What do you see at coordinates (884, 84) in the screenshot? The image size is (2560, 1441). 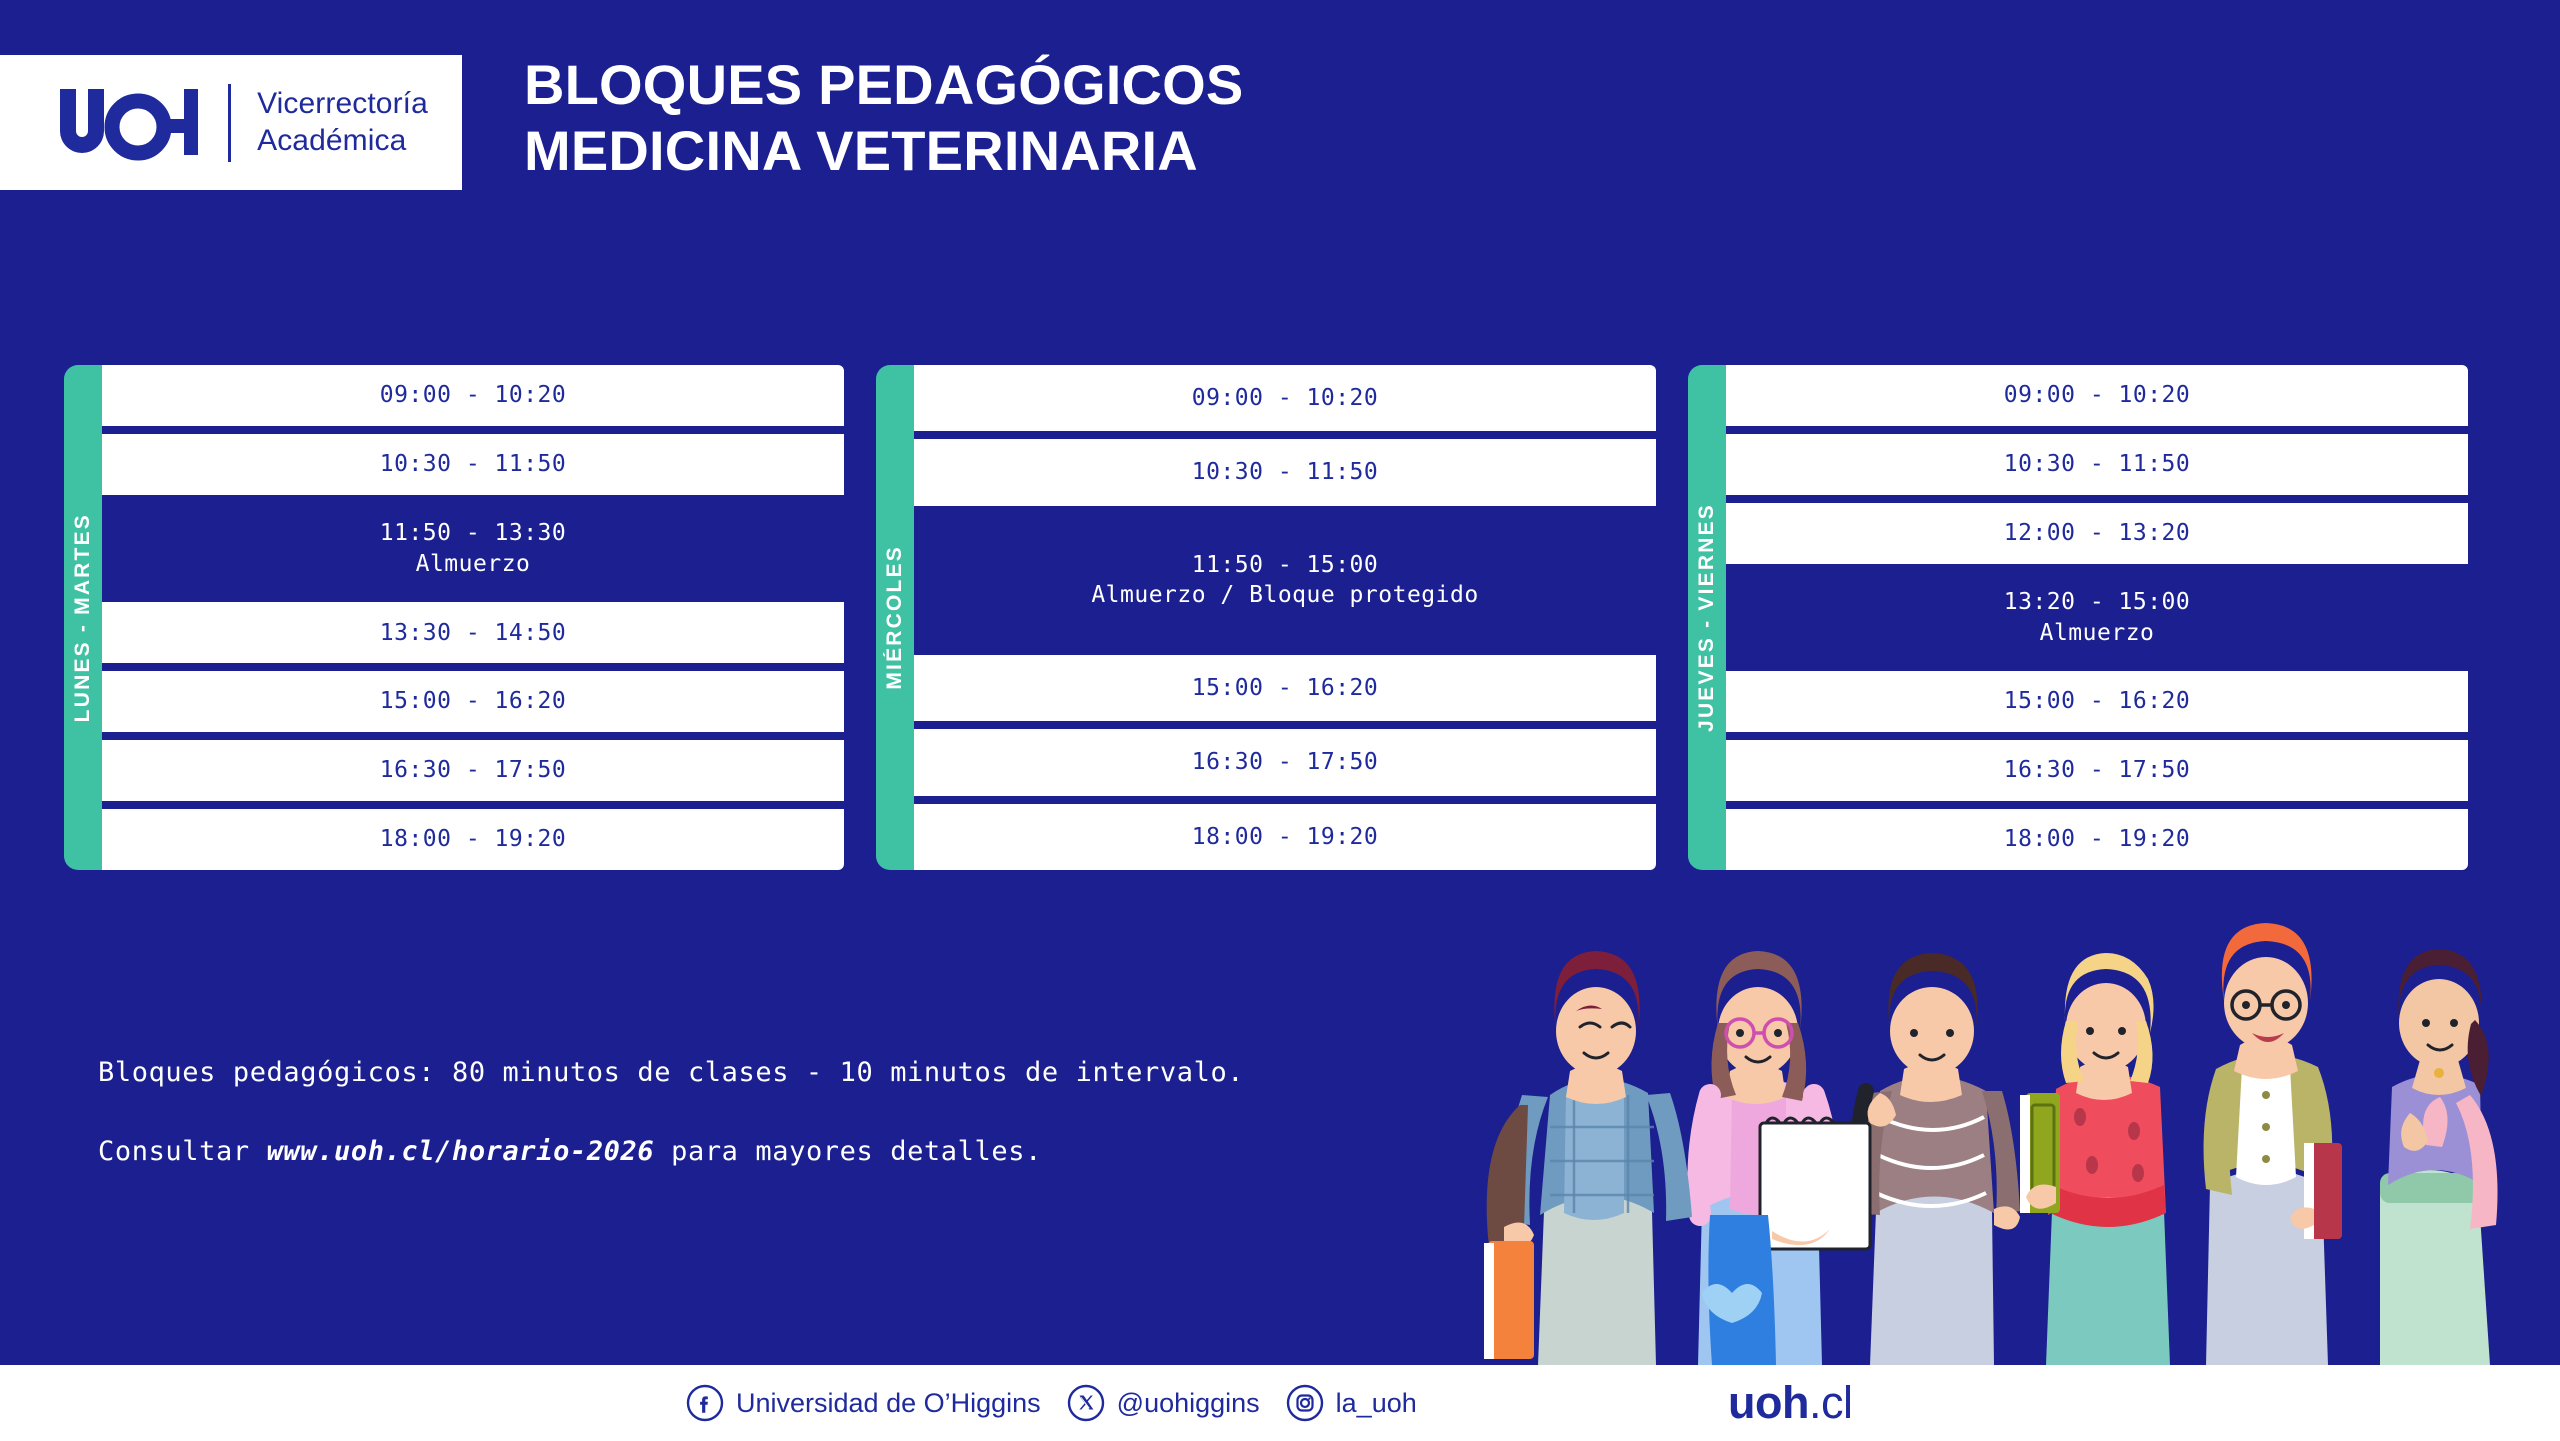 I see `page-title-line-1: BLOQUES PEDAGÓGICOS` at bounding box center [884, 84].